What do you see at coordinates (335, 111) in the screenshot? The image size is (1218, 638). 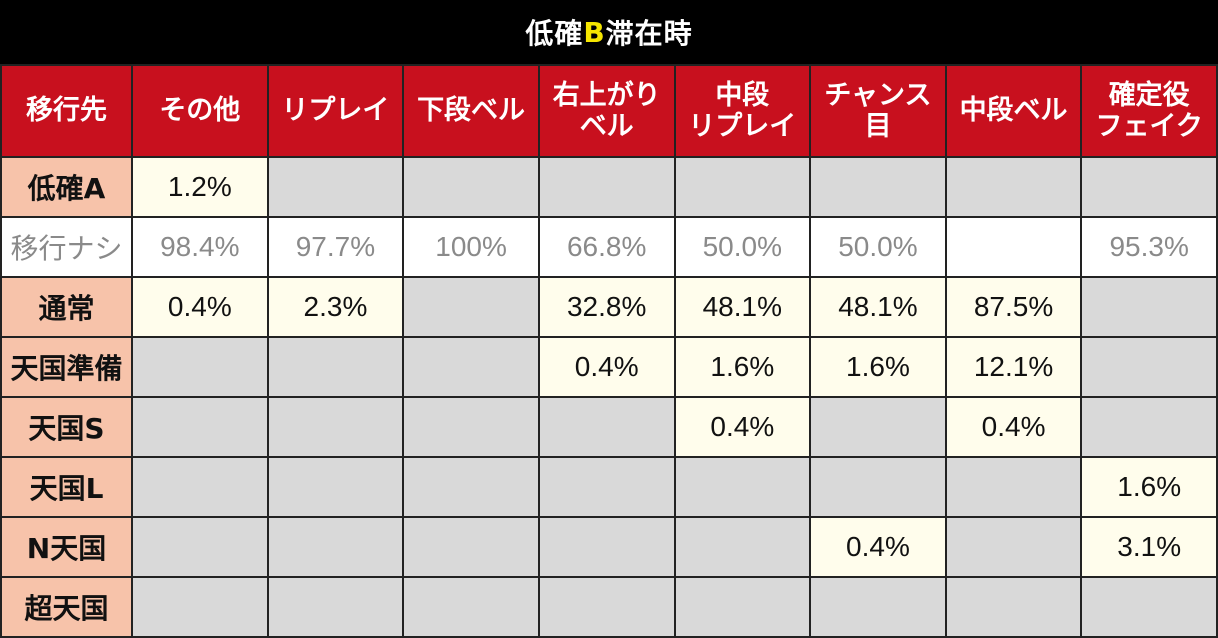 I see `column-header: リプレイ` at bounding box center [335, 111].